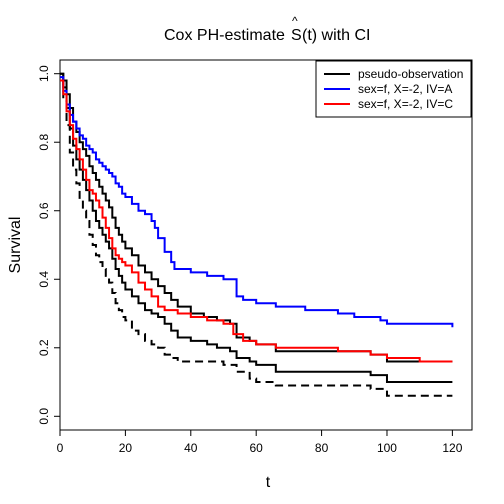  Describe the element at coordinates (295, 21) in the screenshot. I see `chart-title-hat: ^` at that location.